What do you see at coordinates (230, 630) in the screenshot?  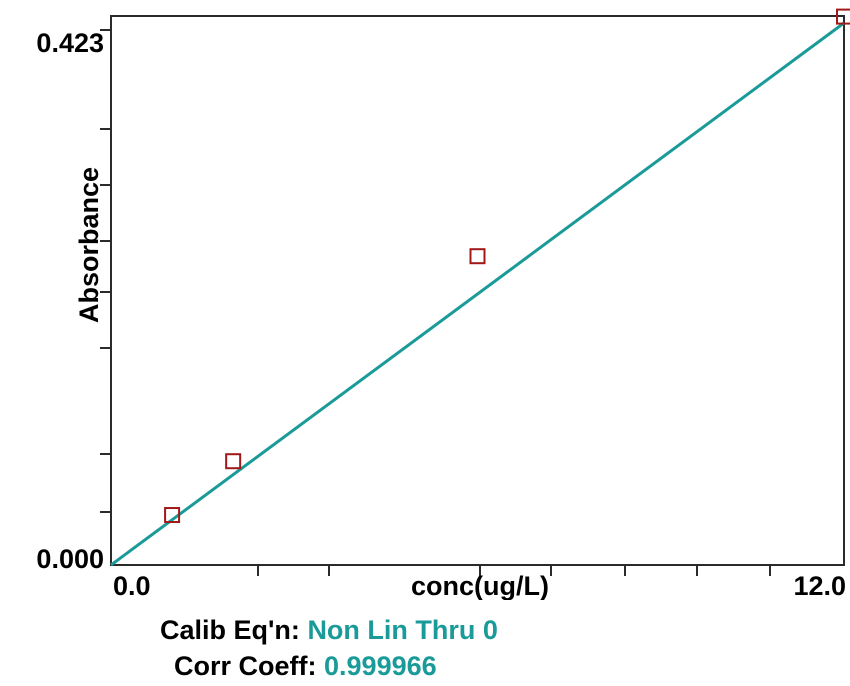 I see `calib-eq-label: Calib Eq'n:` at bounding box center [230, 630].